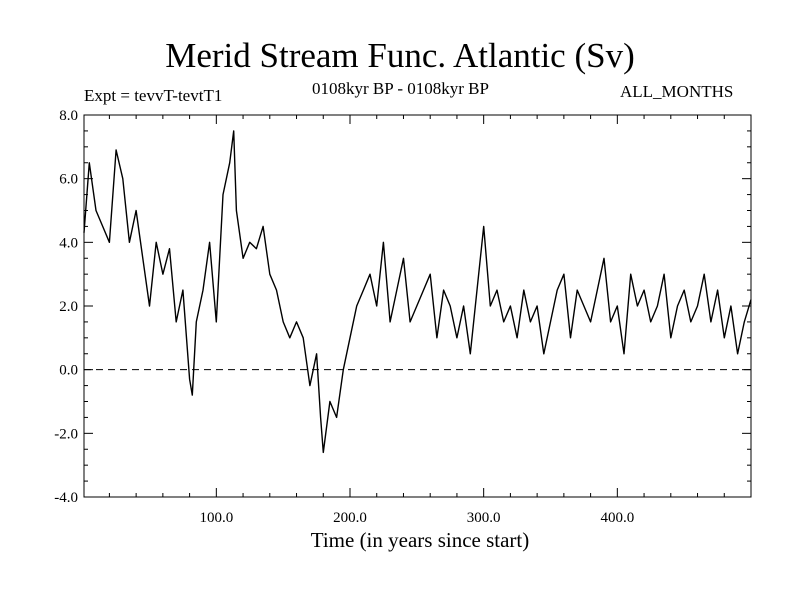 The height and width of the screenshot is (600, 800). What do you see at coordinates (68, 307) in the screenshot?
I see `y-tick-label: 2.0` at bounding box center [68, 307].